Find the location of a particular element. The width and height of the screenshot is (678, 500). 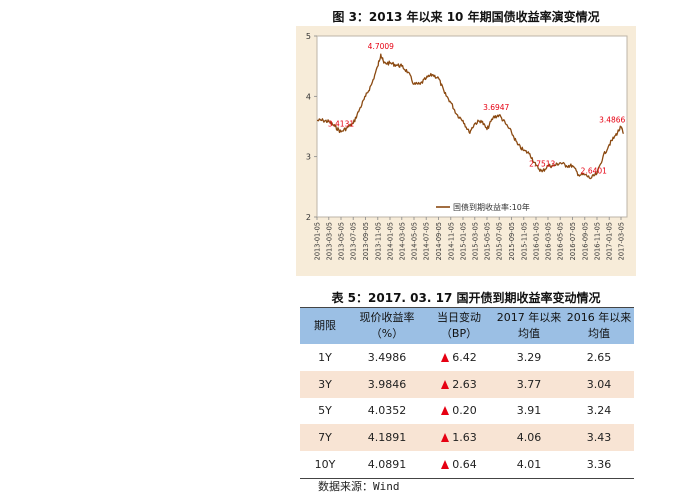

source-note: 数据来源：Wind is located at coordinates (359, 486).